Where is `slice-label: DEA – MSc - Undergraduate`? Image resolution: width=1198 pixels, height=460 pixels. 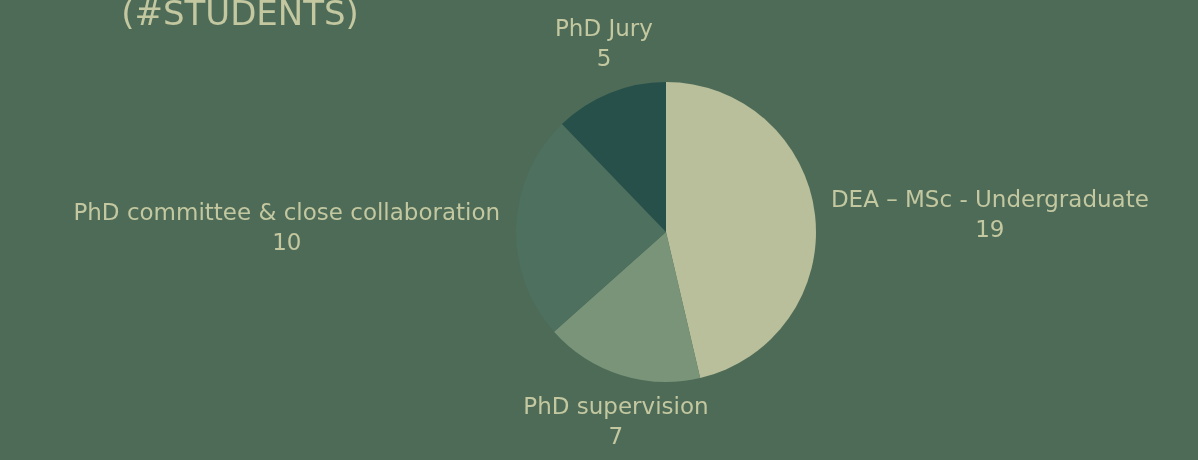
slice-label: DEA – MSc - Undergraduate is located at coordinates (989, 198).